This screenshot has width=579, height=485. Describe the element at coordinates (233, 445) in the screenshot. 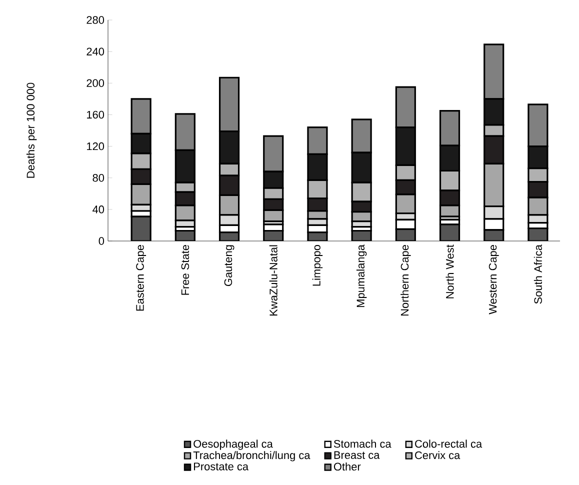

I see `legend-label: Oesophageal ca` at that location.